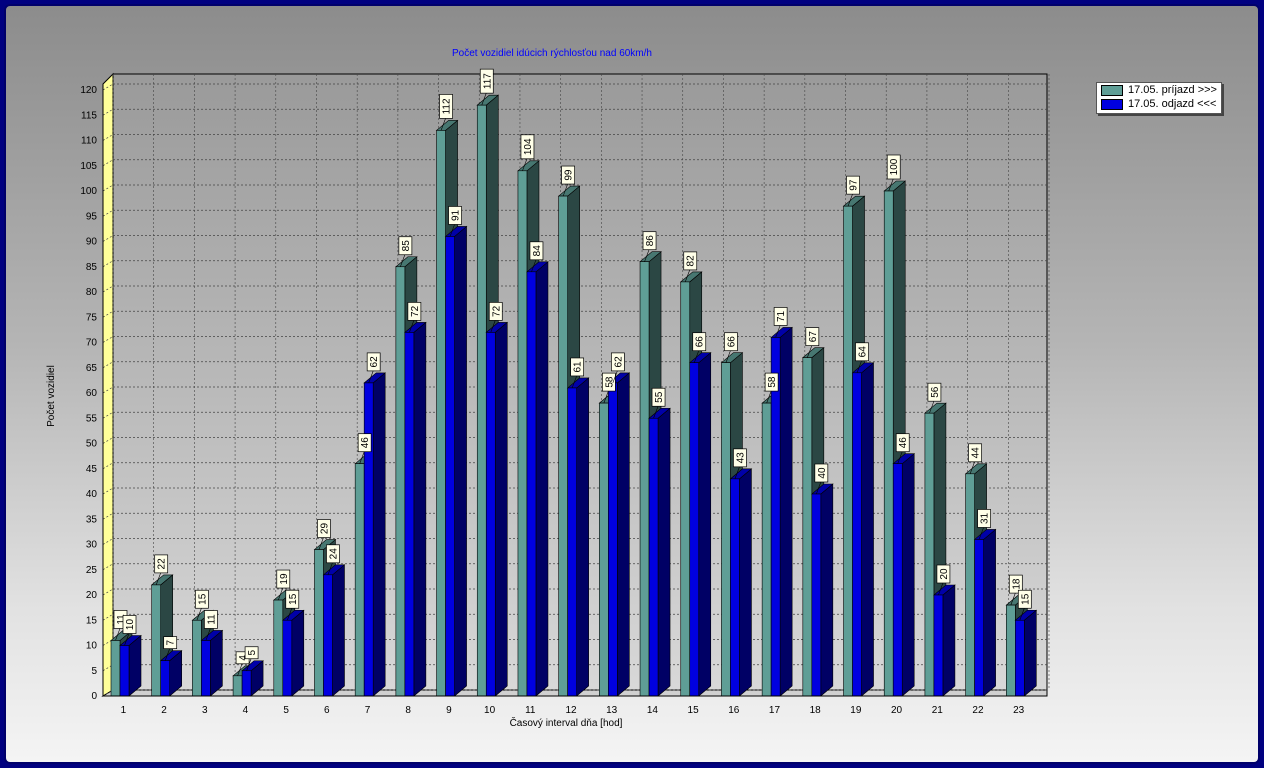 The height and width of the screenshot is (768, 1264). I want to click on x-tick-label: 22, so click(978, 710).